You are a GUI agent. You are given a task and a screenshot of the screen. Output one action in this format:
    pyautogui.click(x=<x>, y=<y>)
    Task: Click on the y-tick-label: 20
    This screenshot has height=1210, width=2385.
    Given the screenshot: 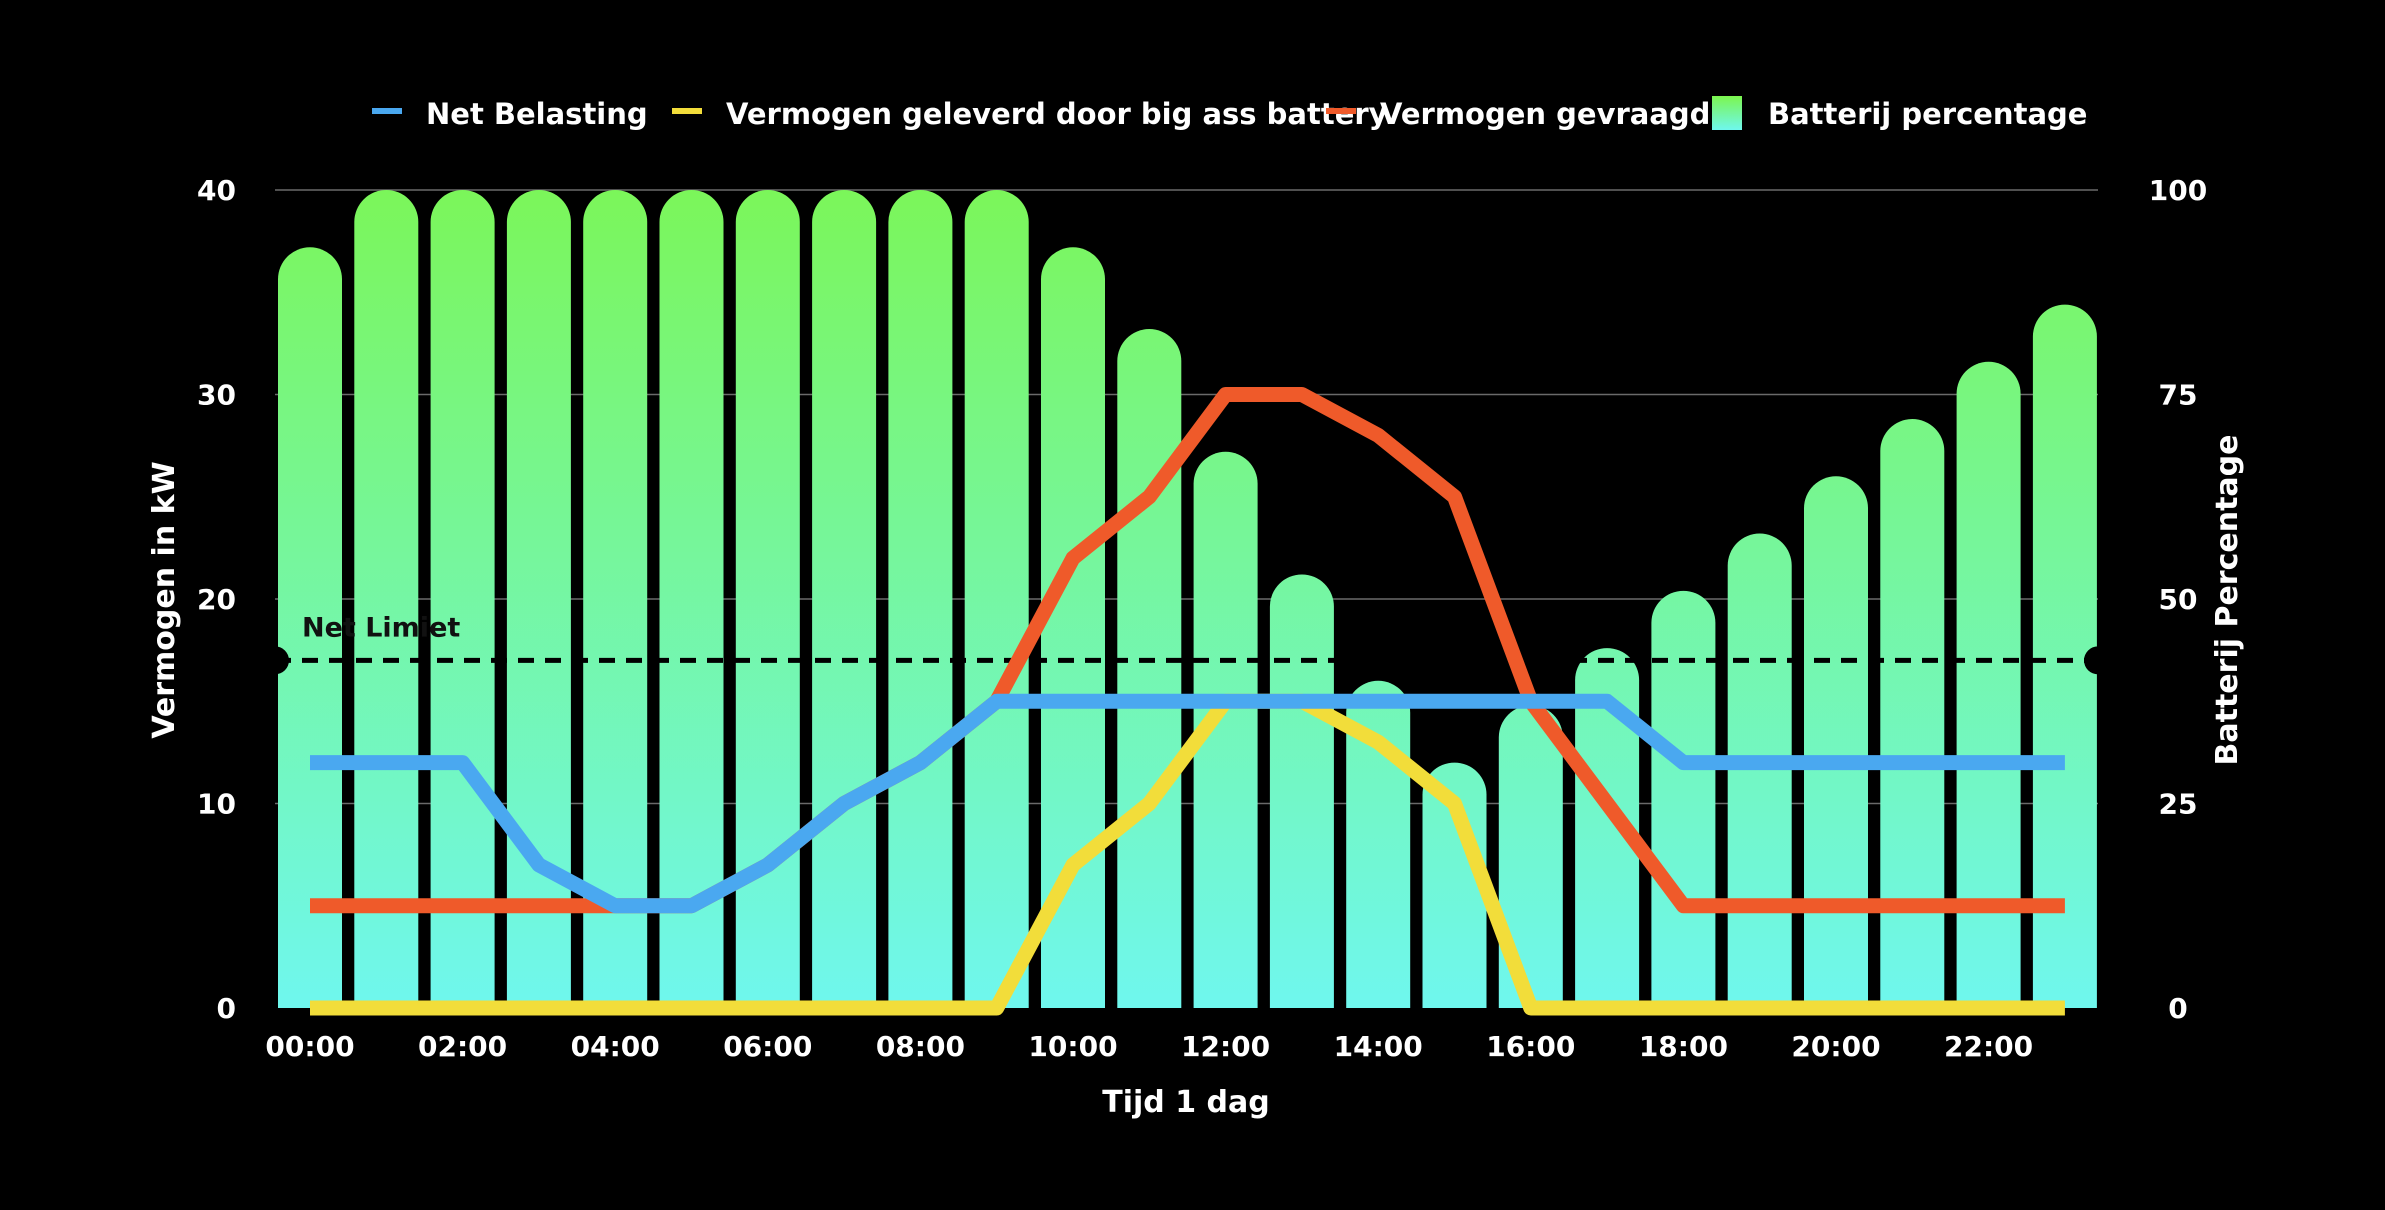 What is the action you would take?
    pyautogui.click(x=216, y=599)
    